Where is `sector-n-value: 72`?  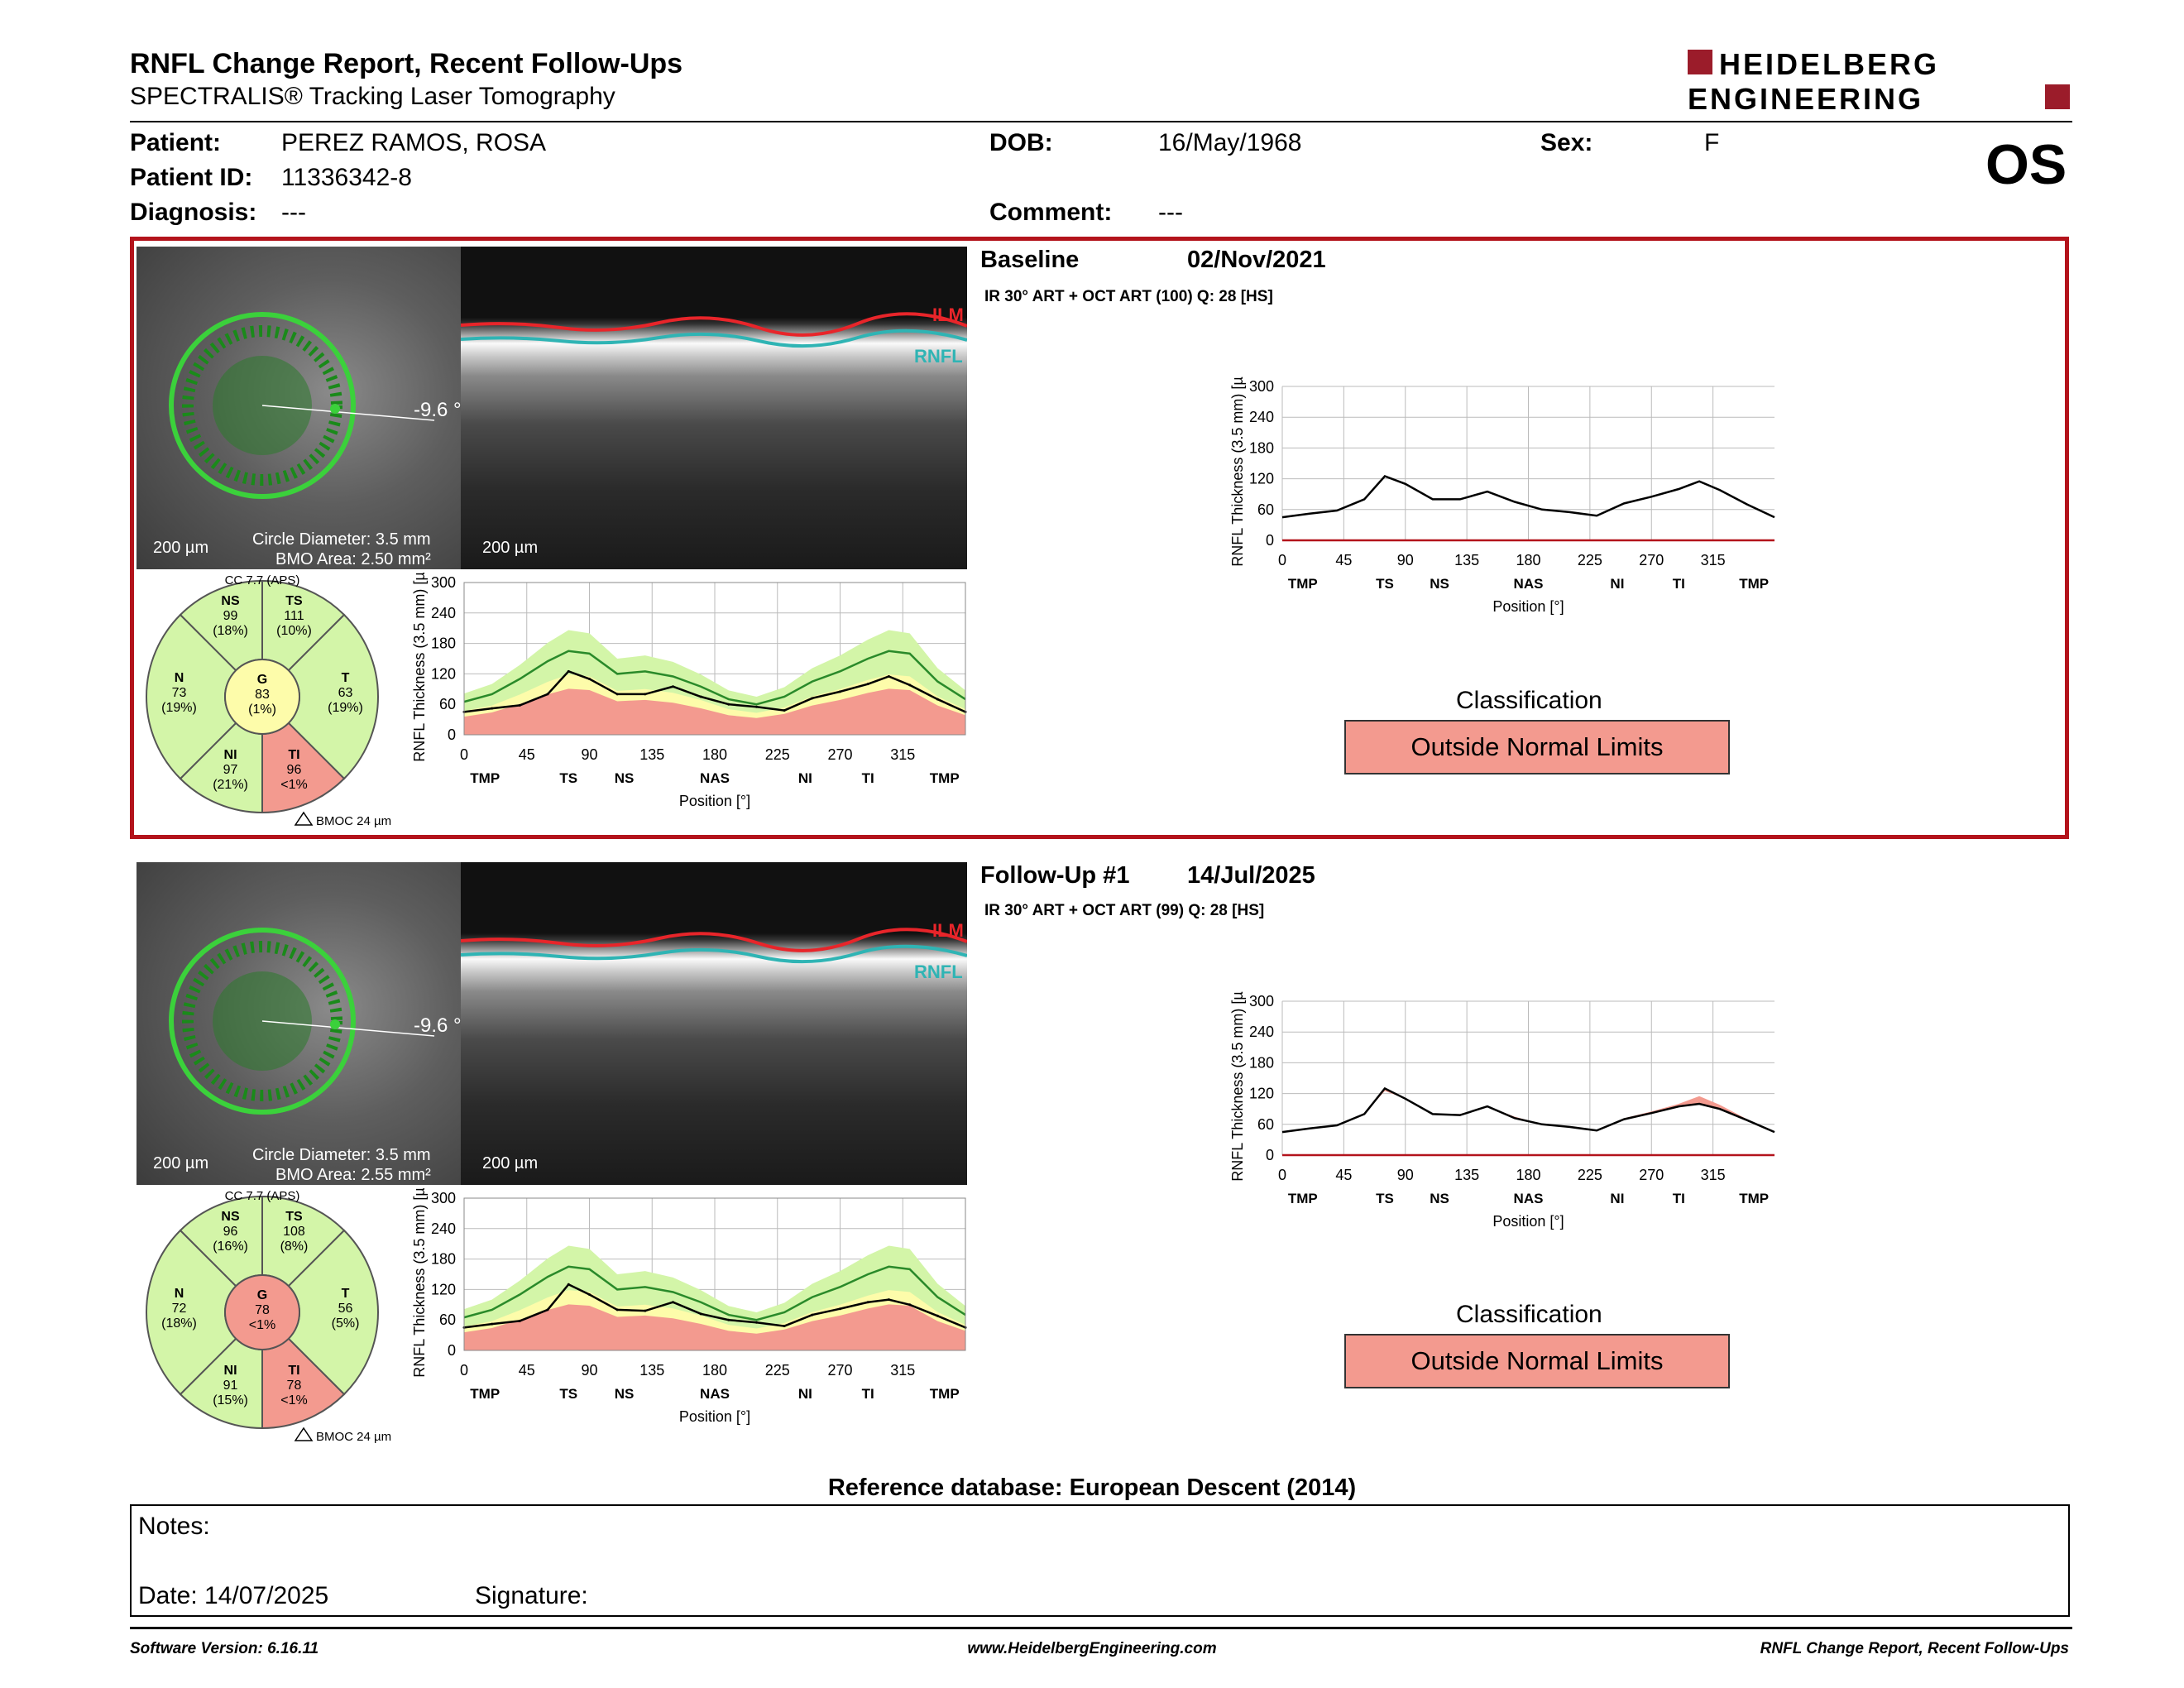 sector-n-value: 72 is located at coordinates (179, 1309).